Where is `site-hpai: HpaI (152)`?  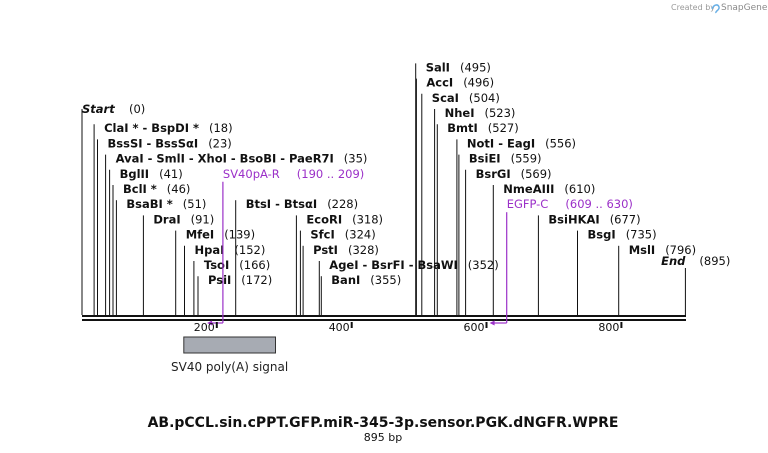 site-hpai: HpaI (152) is located at coordinates (225, 279).